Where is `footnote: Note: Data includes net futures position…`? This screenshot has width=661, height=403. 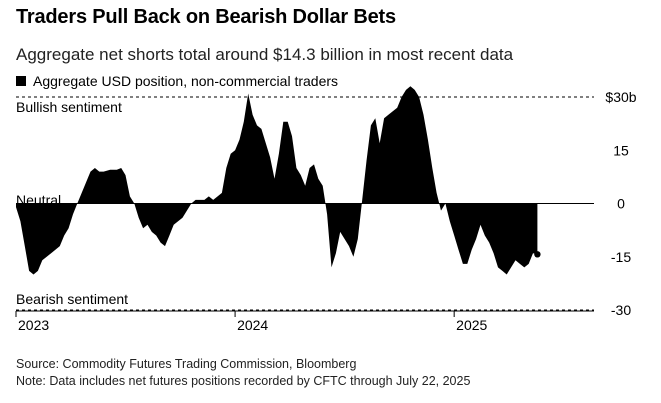
footnote: Note: Data includes net futures position… is located at coordinates (243, 381).